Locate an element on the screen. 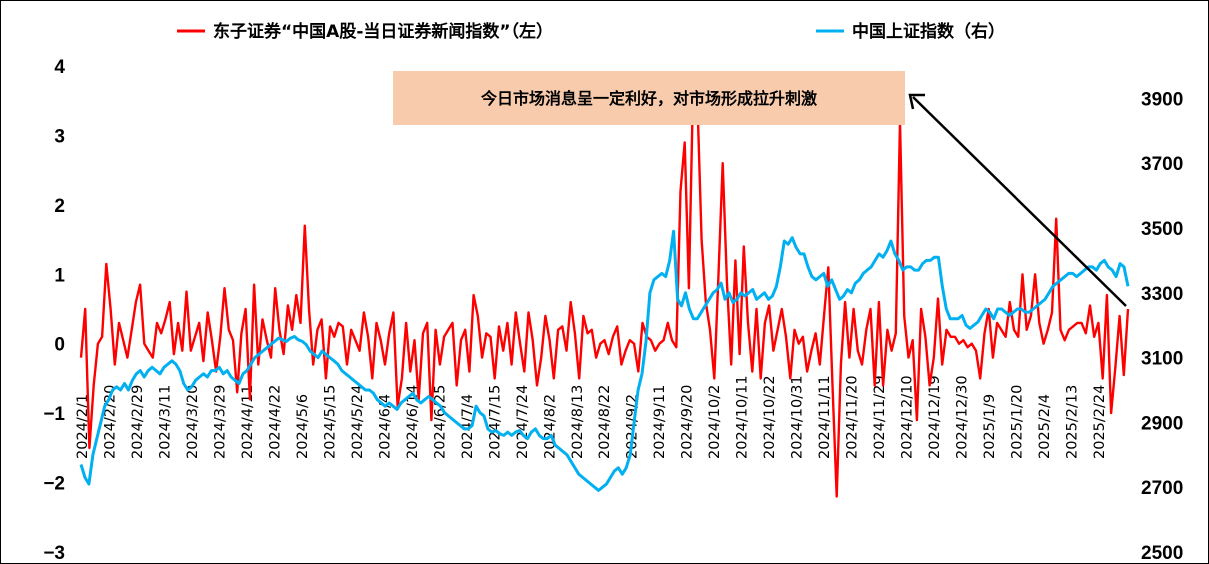 This screenshot has width=1209, height=564. x-tick-label: 2024/4/22 is located at coordinates (275, 422).